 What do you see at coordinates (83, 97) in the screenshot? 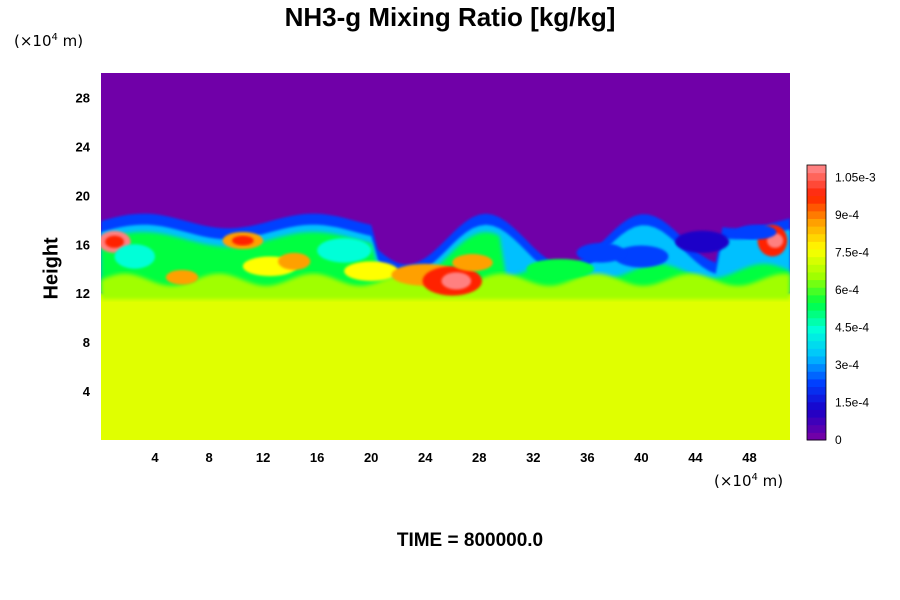
I see `y-tick-label: 28` at bounding box center [83, 97].